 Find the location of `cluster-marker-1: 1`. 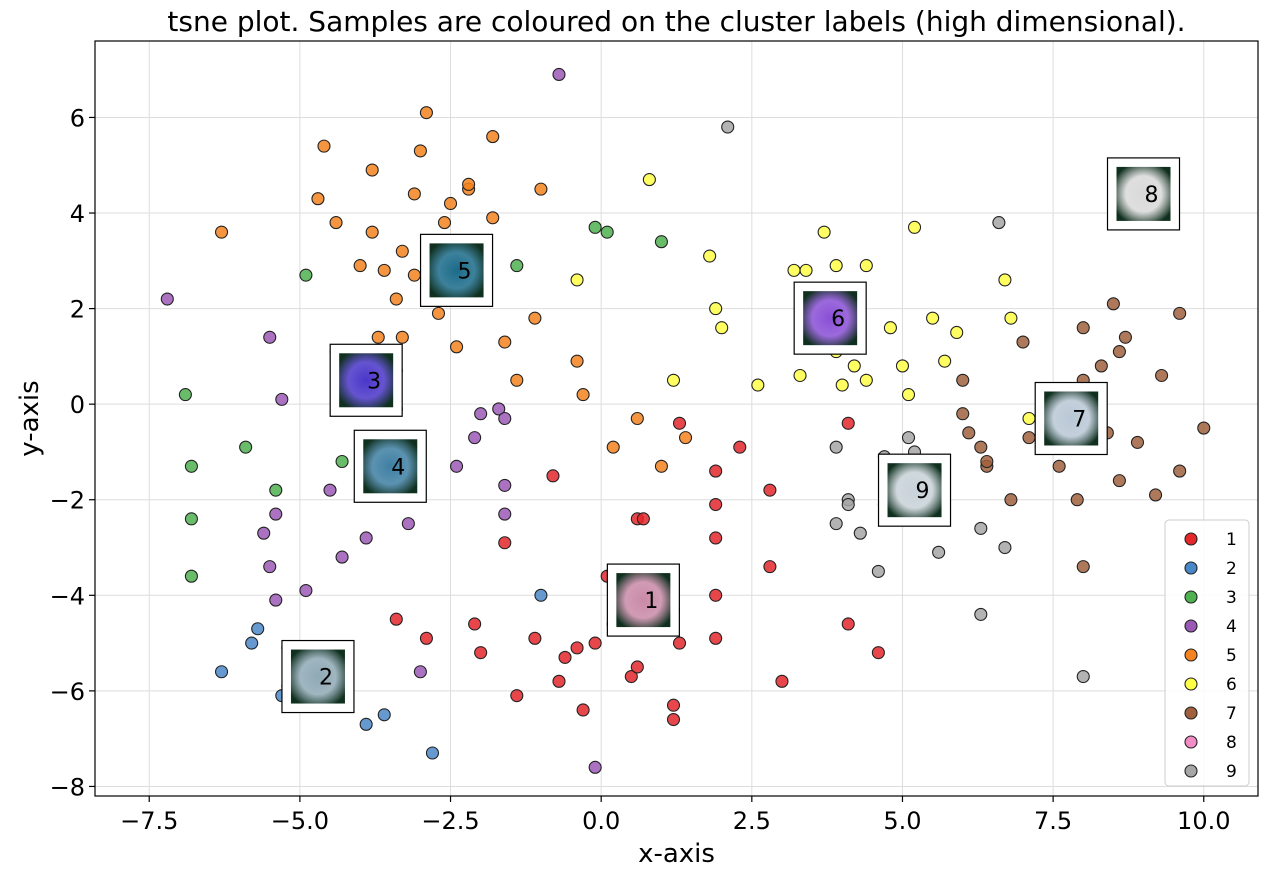

cluster-marker-1: 1 is located at coordinates (643, 600).